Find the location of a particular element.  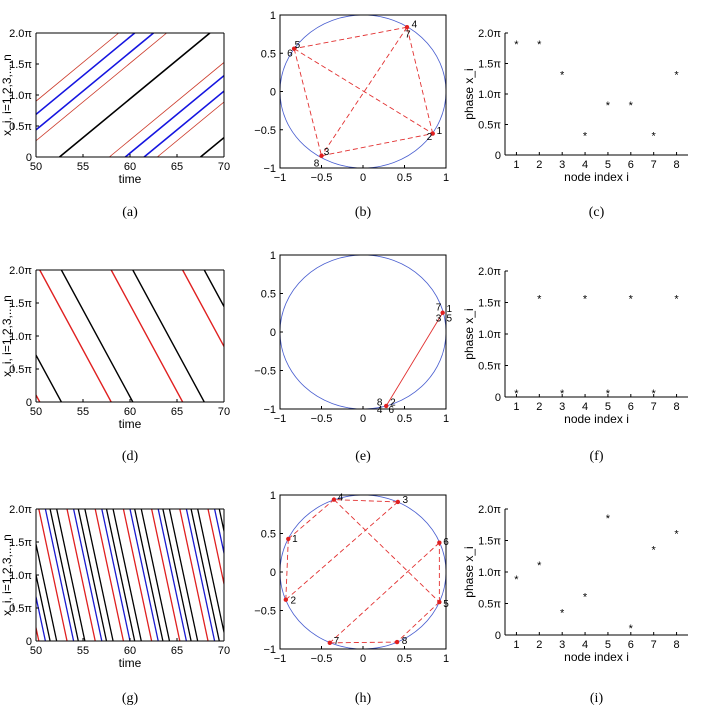

panel-e: 7 13 58 24 6−1 −0.5 0 0.5 1−1−0.500.51(e) is located at coordinates (353, 357).